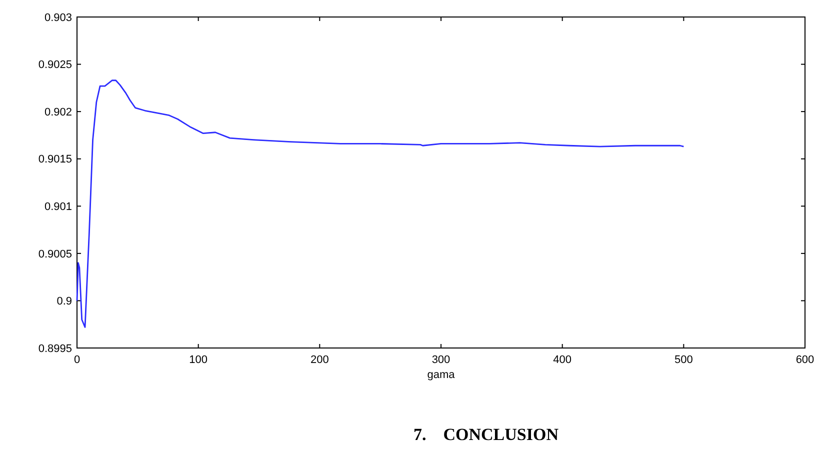 The height and width of the screenshot is (465, 825). Describe the element at coordinates (55, 348) in the screenshot. I see `y-tick-label: 0.8995` at that location.